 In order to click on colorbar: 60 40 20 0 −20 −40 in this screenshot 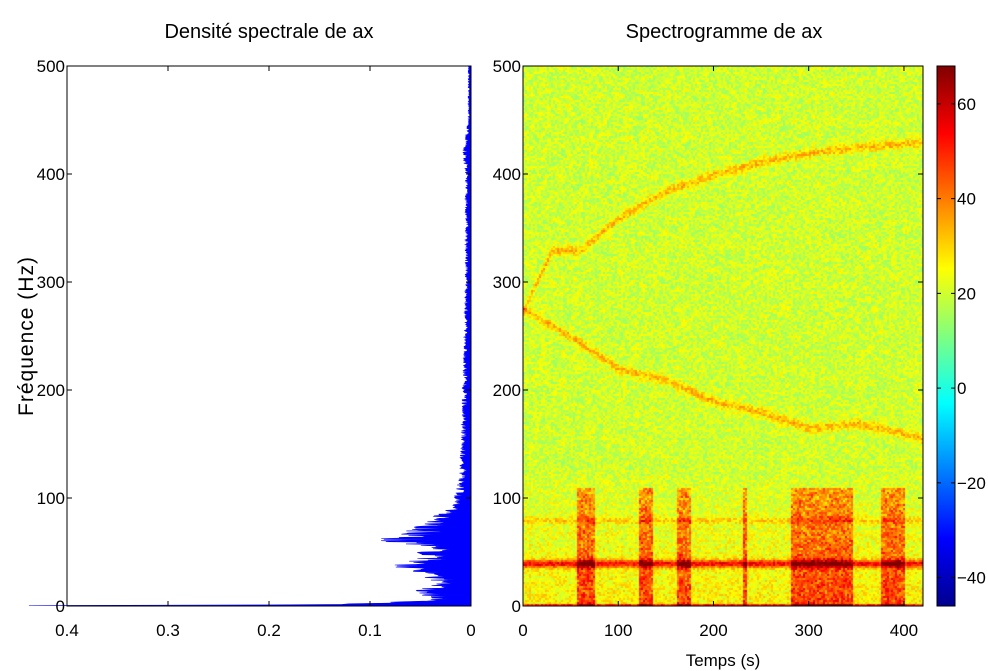, I will do `click(961, 336)`.